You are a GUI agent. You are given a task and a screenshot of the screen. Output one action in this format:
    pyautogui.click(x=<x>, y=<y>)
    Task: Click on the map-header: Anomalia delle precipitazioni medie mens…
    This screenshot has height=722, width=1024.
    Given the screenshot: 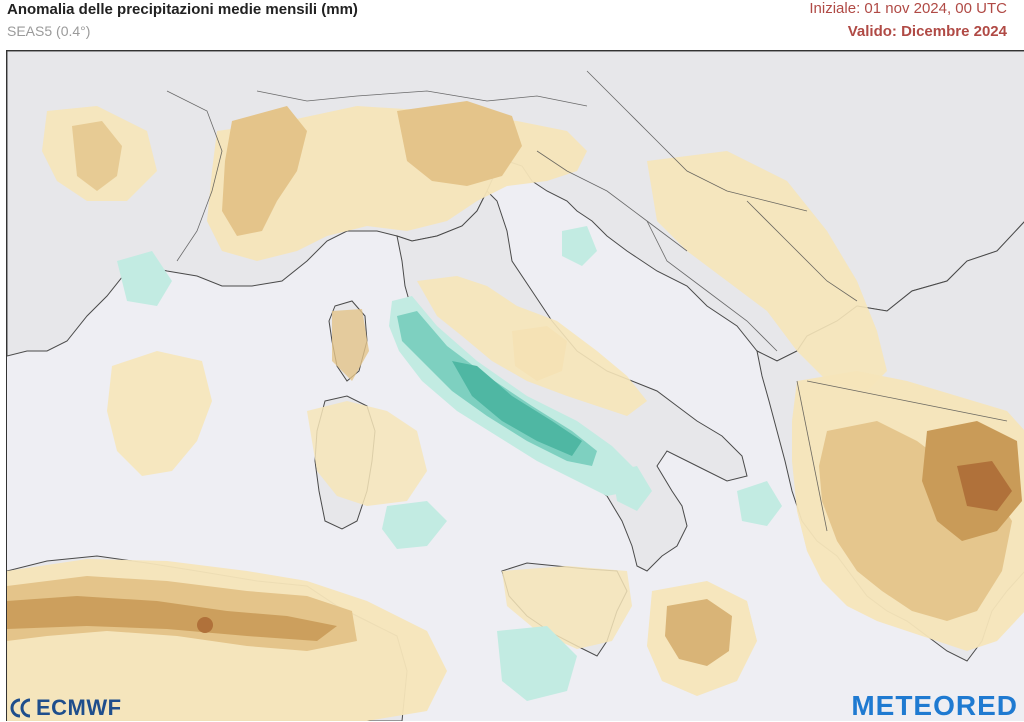 What is the action you would take?
    pyautogui.click(x=512, y=24)
    